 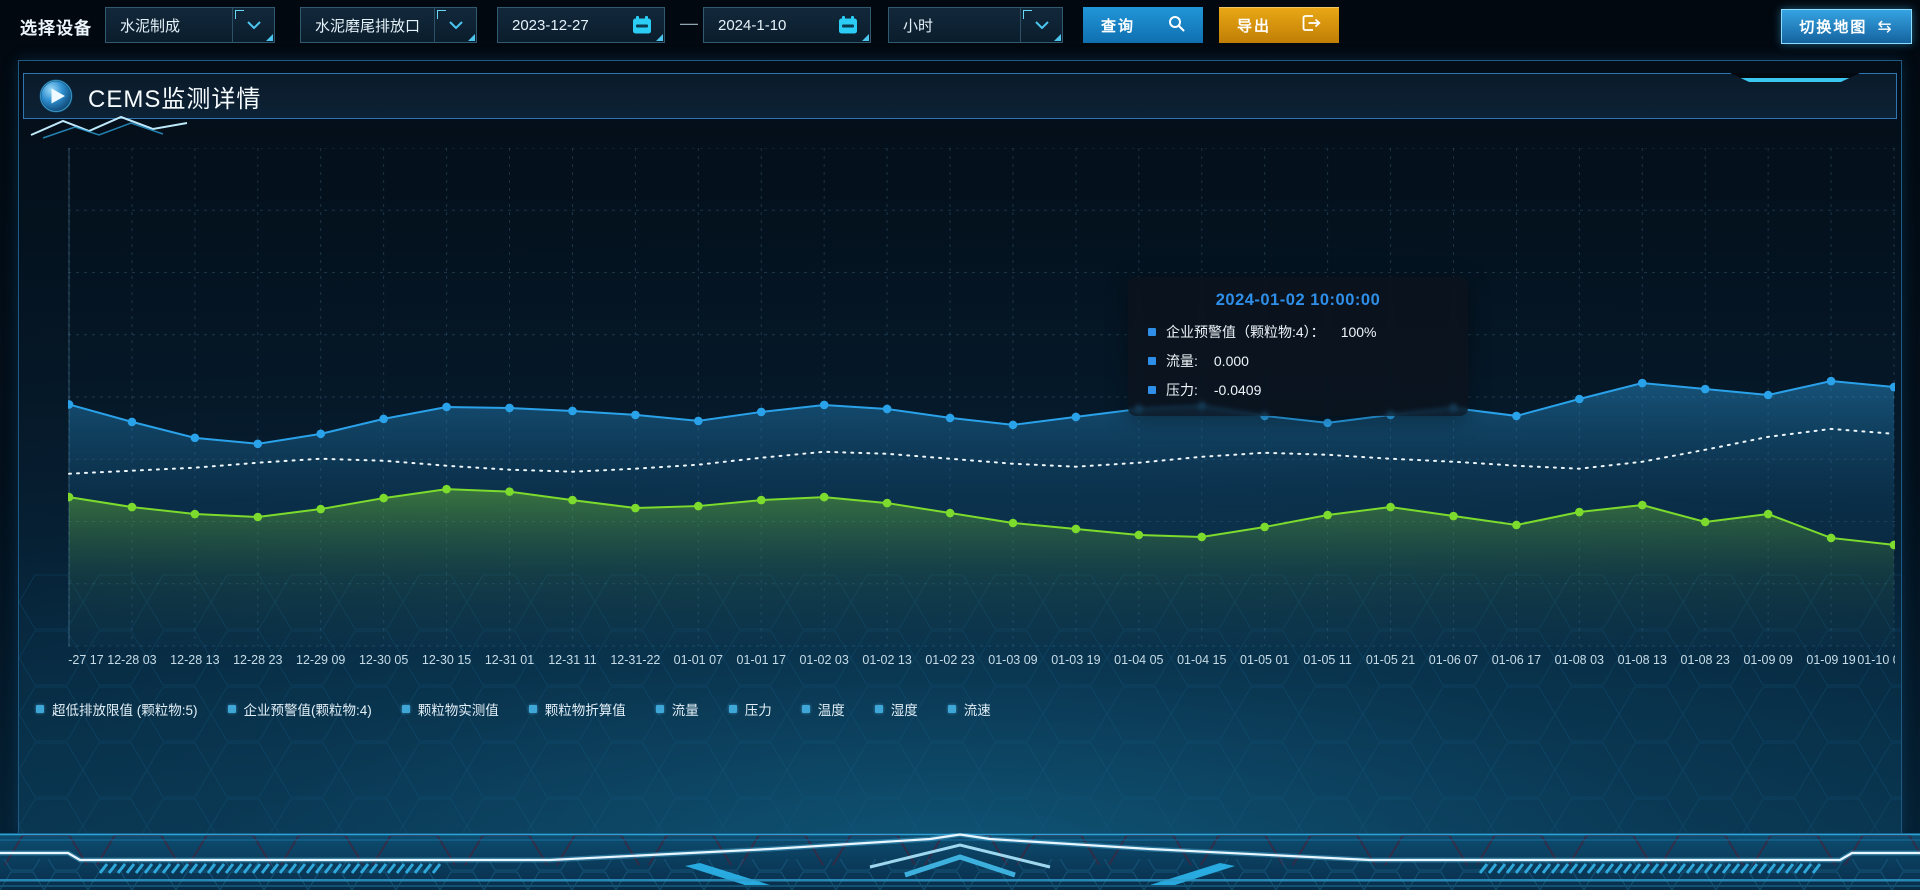 What do you see at coordinates (190, 25) in the screenshot?
I see `production-line-select: 水泥制成` at bounding box center [190, 25].